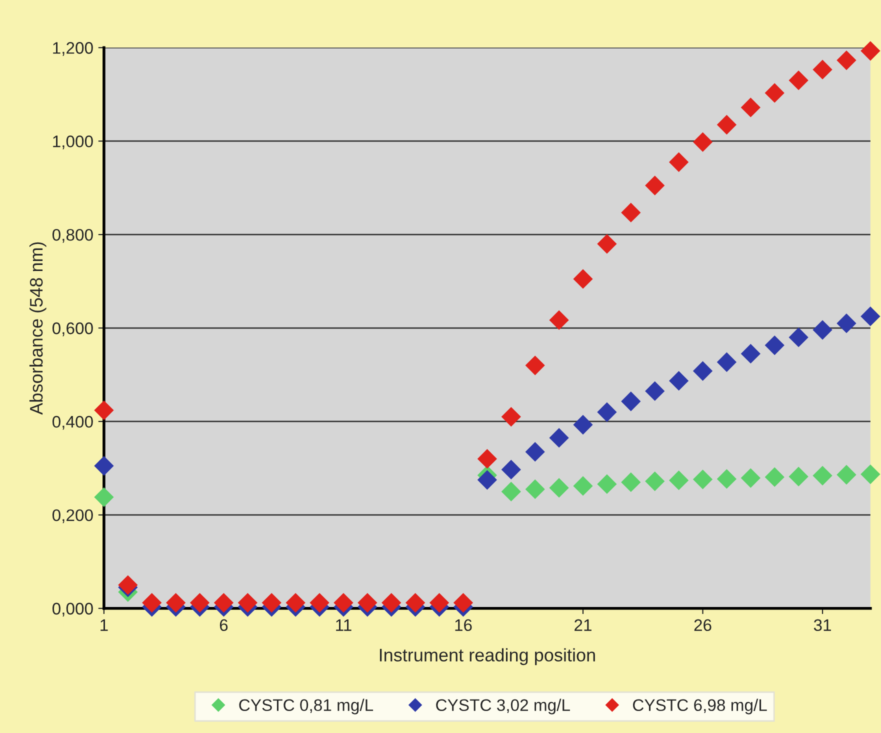 This screenshot has height=733, width=881. What do you see at coordinates (72, 516) in the screenshot?
I see `y-tick-label: 0,200` at bounding box center [72, 516].